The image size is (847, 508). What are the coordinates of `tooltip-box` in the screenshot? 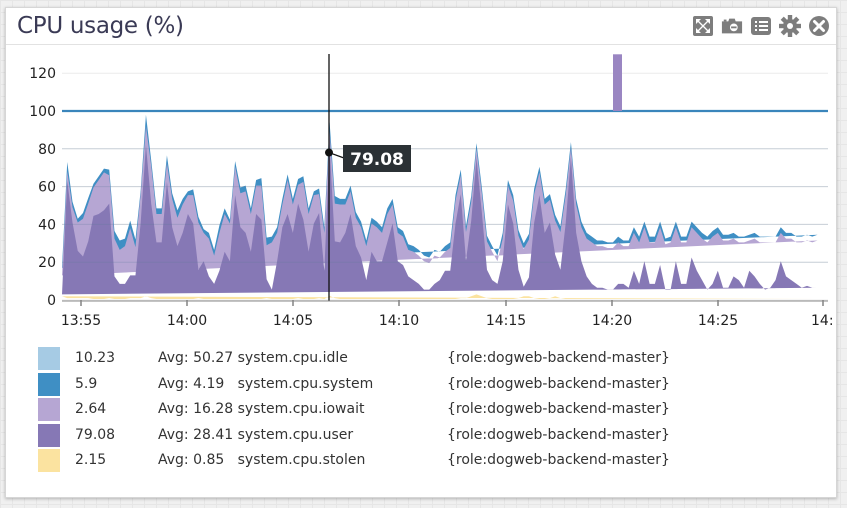 It's located at (377, 158).